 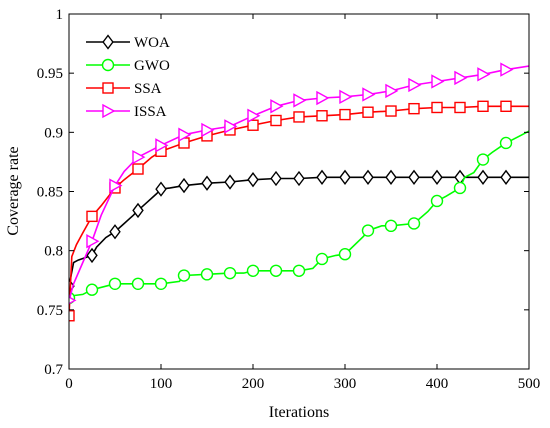 I want to click on y-tick-label: 0.85, so click(x=50, y=193).